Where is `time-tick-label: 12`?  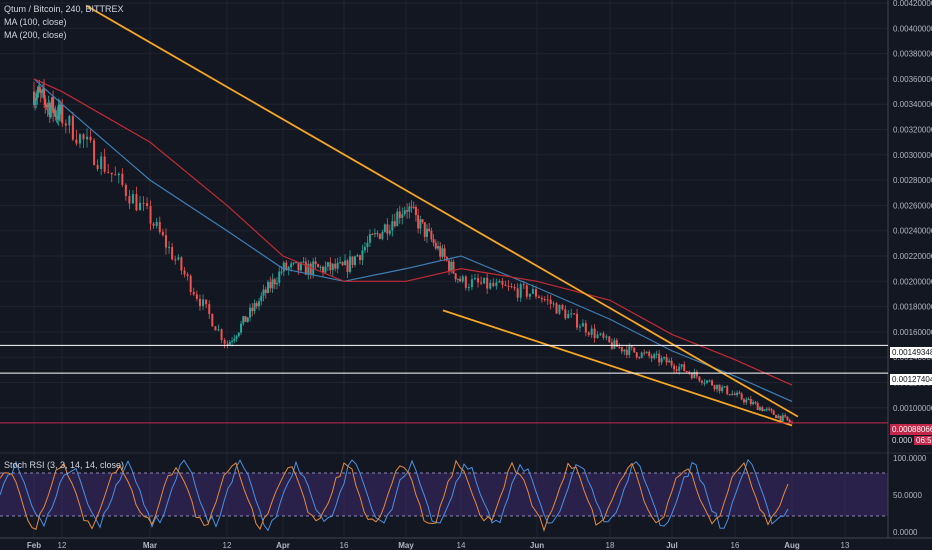 time-tick-label: 12 is located at coordinates (227, 545).